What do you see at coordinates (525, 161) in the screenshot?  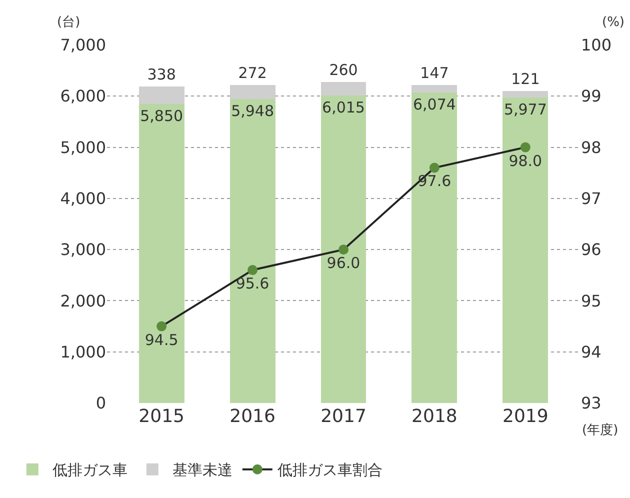 I see `data-label: 98.0` at bounding box center [525, 161].